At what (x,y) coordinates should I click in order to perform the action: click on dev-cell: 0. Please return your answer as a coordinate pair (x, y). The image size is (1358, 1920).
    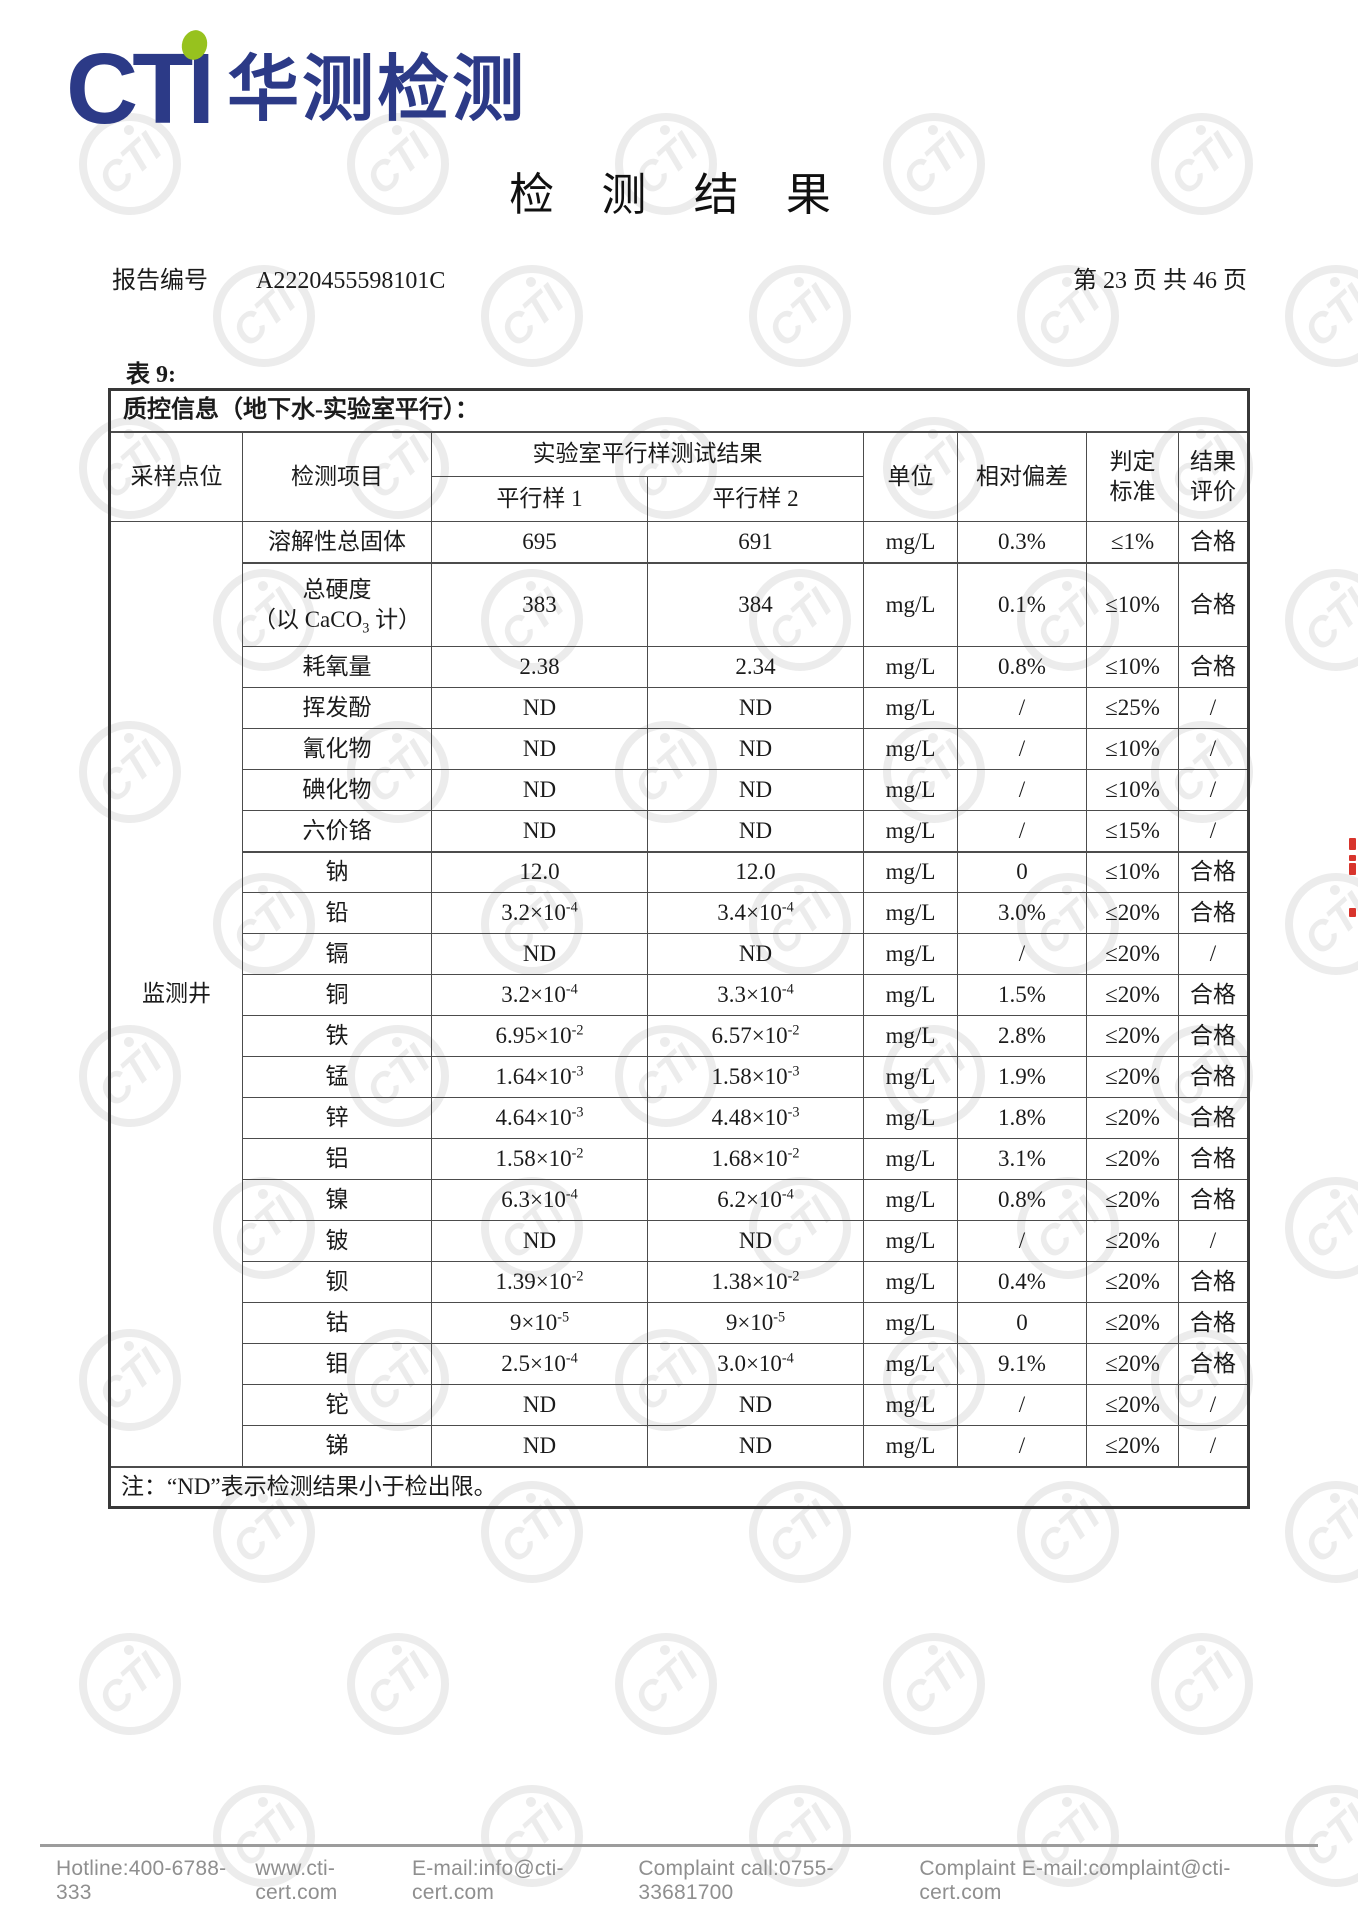
    Looking at the image, I should click on (1022, 872).